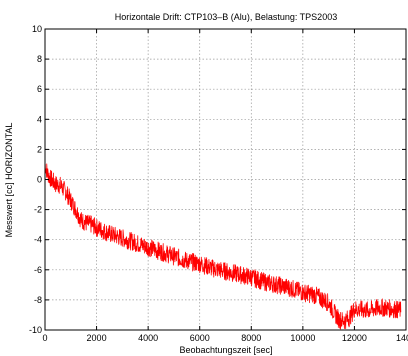 The height and width of the screenshot is (356, 408). I want to click on x-tick-label: 12000, so click(354, 338).